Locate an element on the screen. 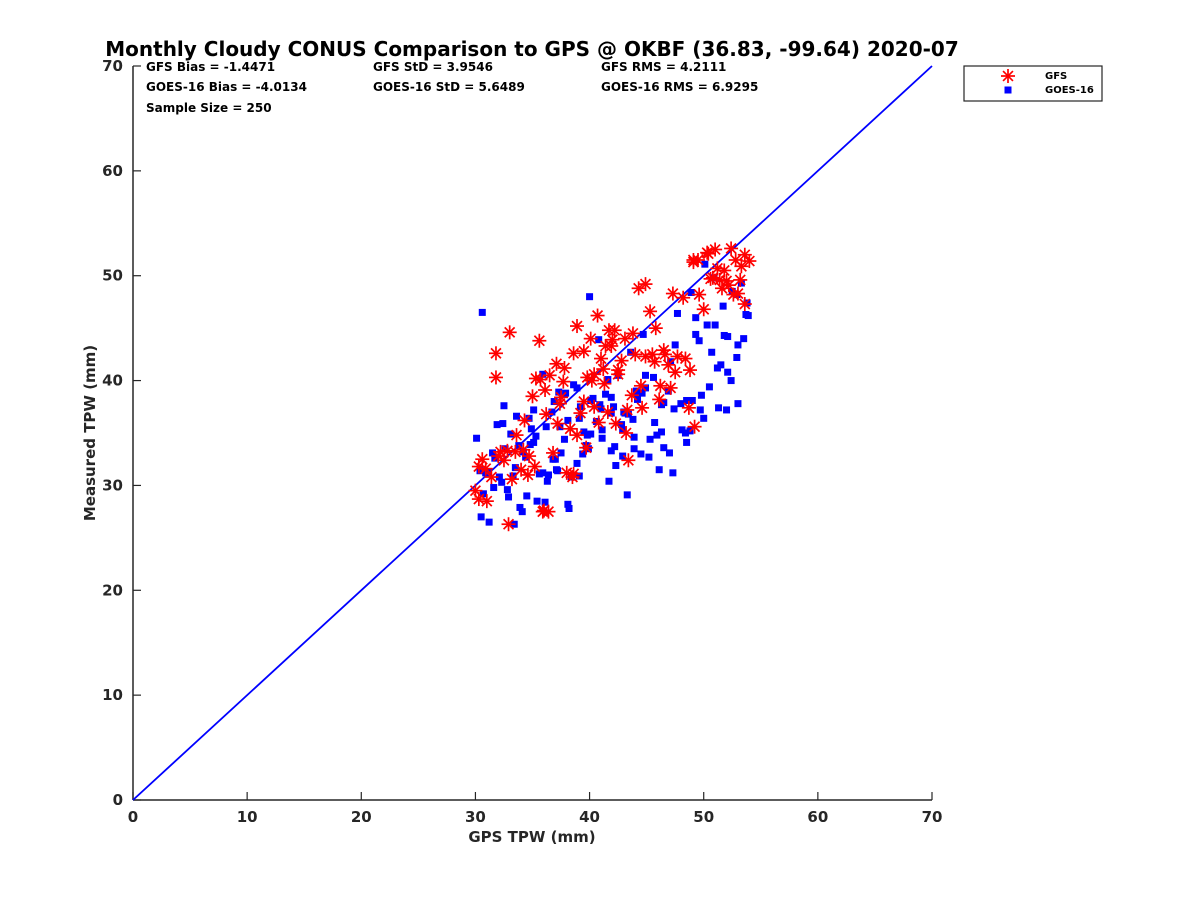  y-tick-label: 50 is located at coordinates (112, 276).